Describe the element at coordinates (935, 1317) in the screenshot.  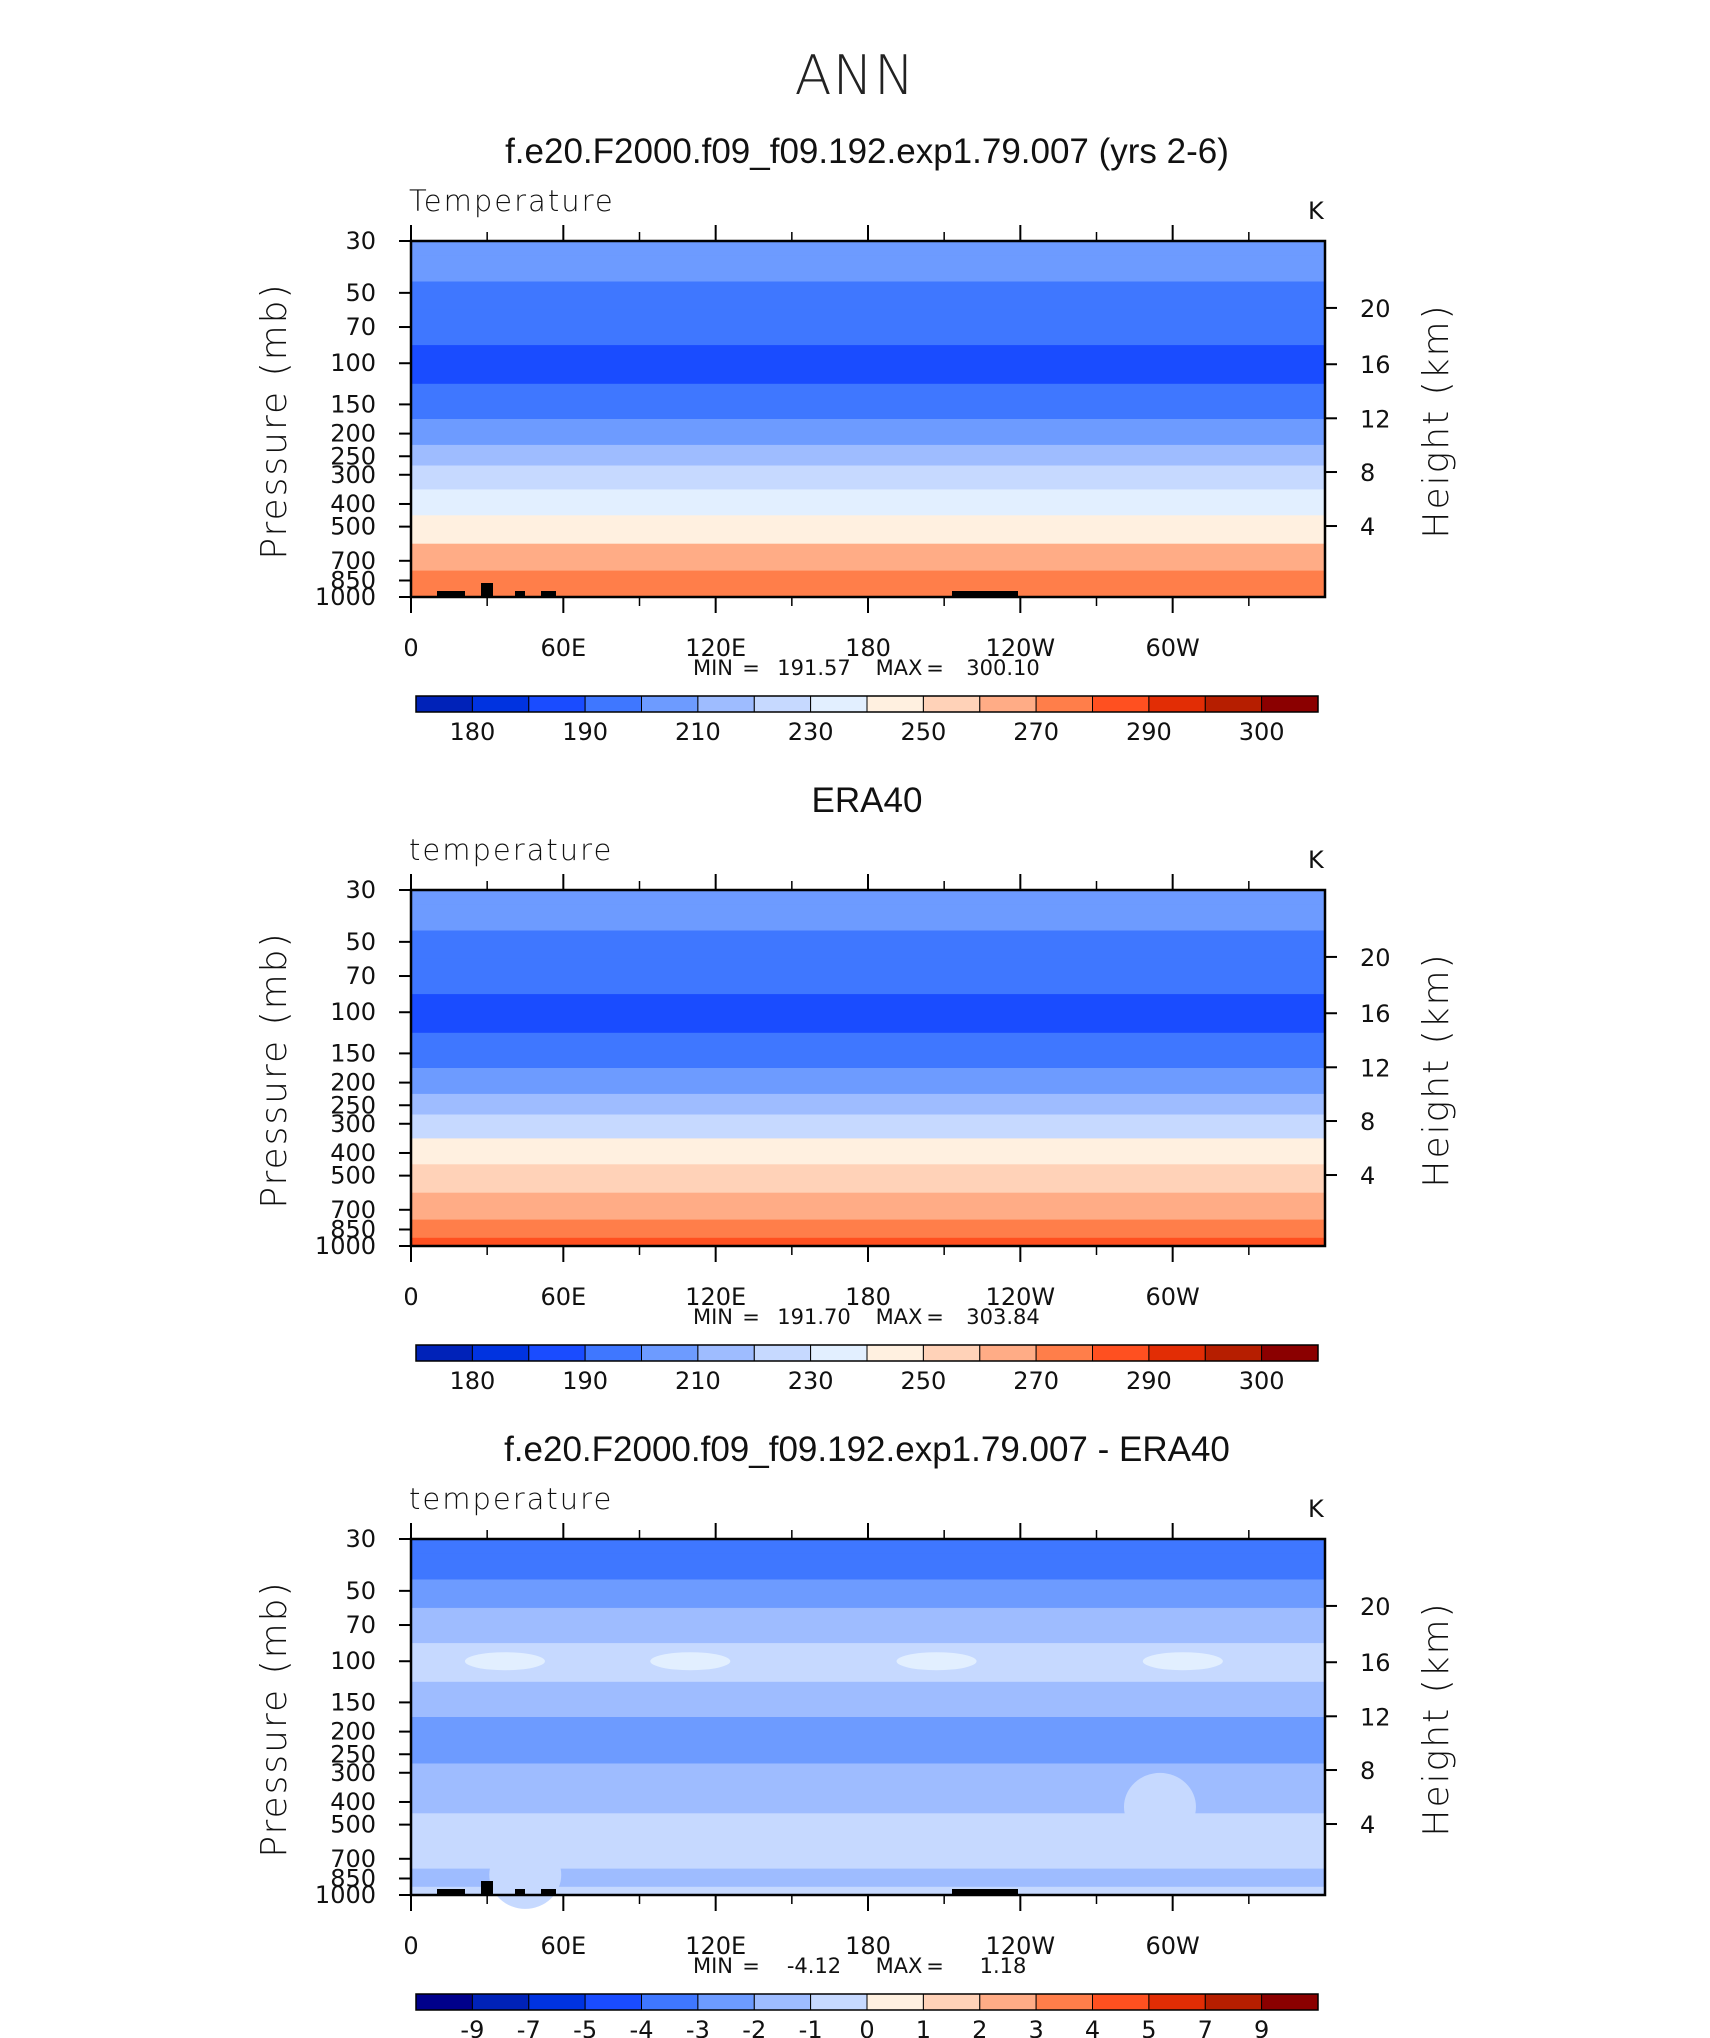
I see `max-equals: =` at that location.